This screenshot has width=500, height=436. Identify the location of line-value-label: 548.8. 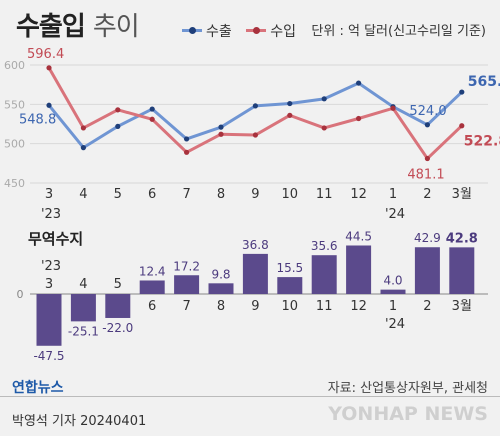
(37, 119).